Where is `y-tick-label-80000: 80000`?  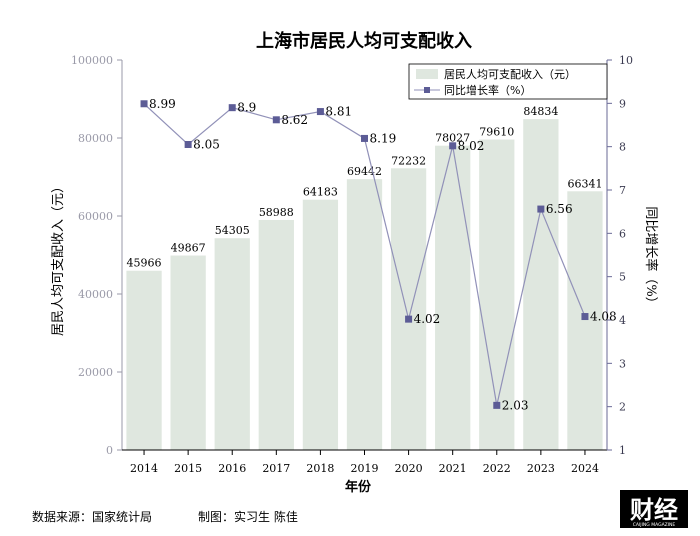
y-tick-label-80000: 80000 is located at coordinates (95, 138).